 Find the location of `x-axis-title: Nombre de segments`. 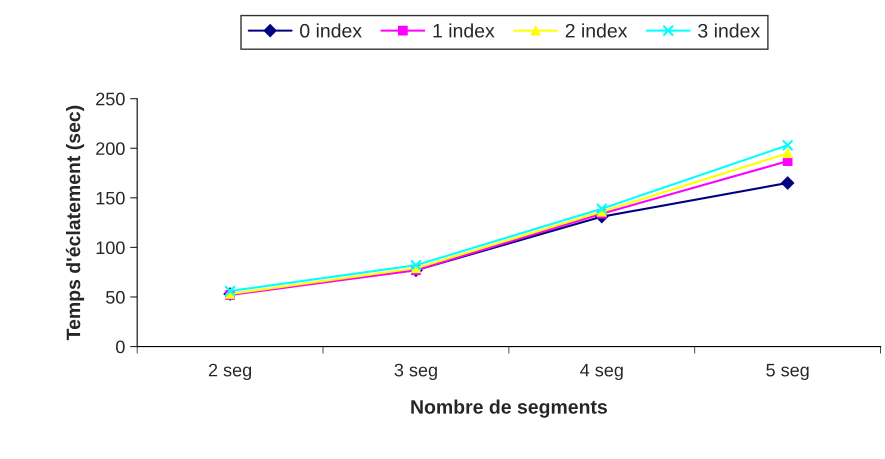

x-axis-title: Nombre de segments is located at coordinates (509, 408).